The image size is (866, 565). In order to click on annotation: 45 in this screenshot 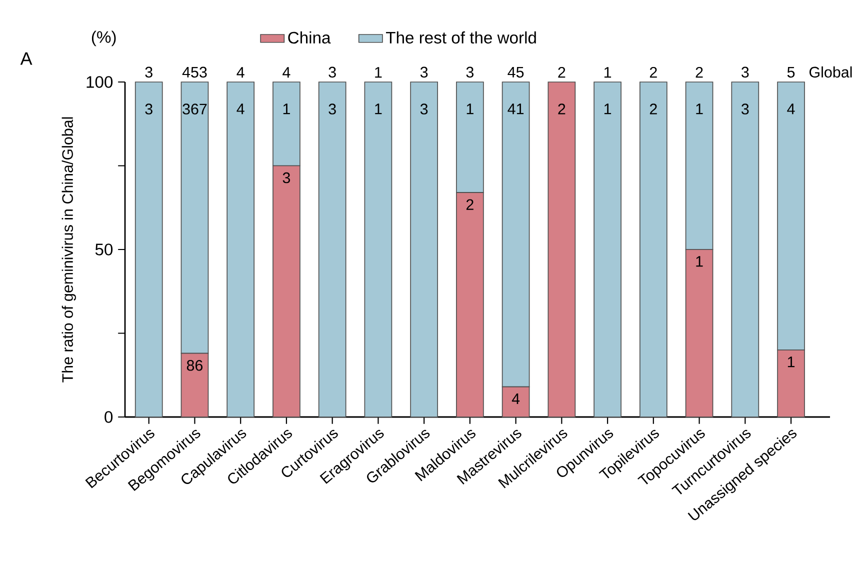, I will do `click(516, 72)`.